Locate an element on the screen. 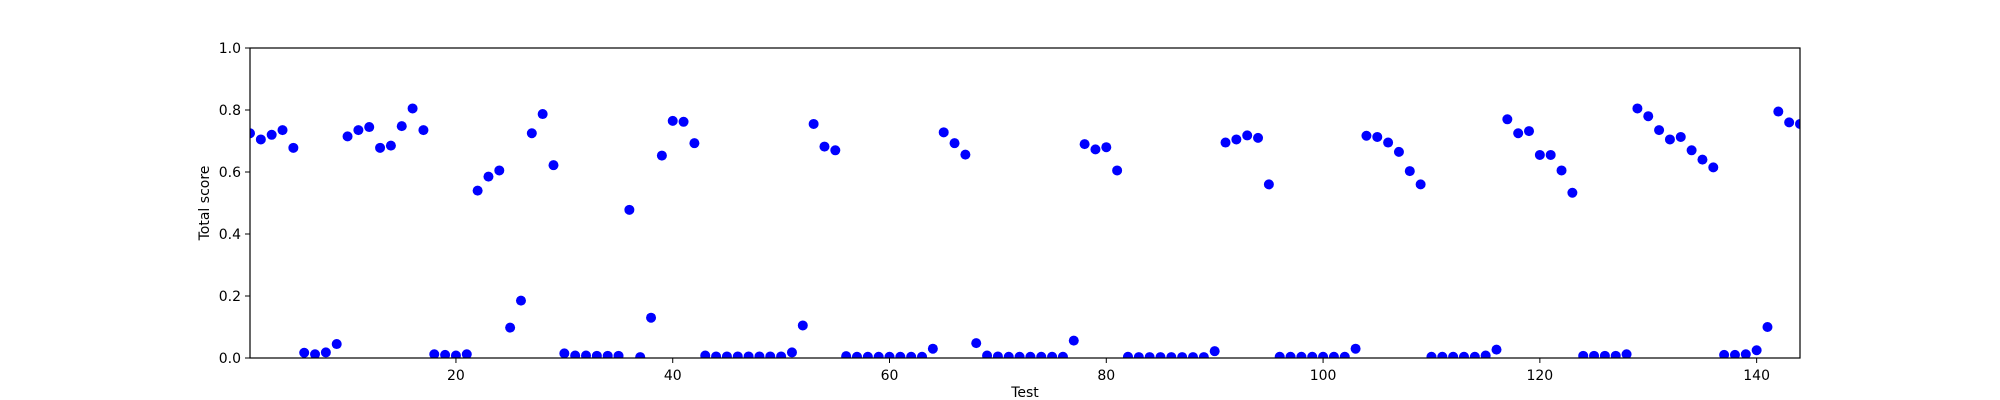 This screenshot has height=400, width=2000. y-axis-title: Total score is located at coordinates (205, 204).